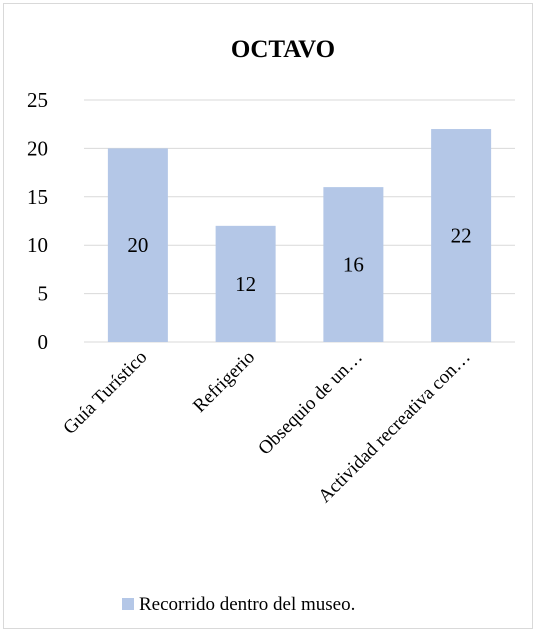 The width and height of the screenshot is (538, 633). What do you see at coordinates (37, 245) in the screenshot?
I see `y-tick-label: 10` at bounding box center [37, 245].